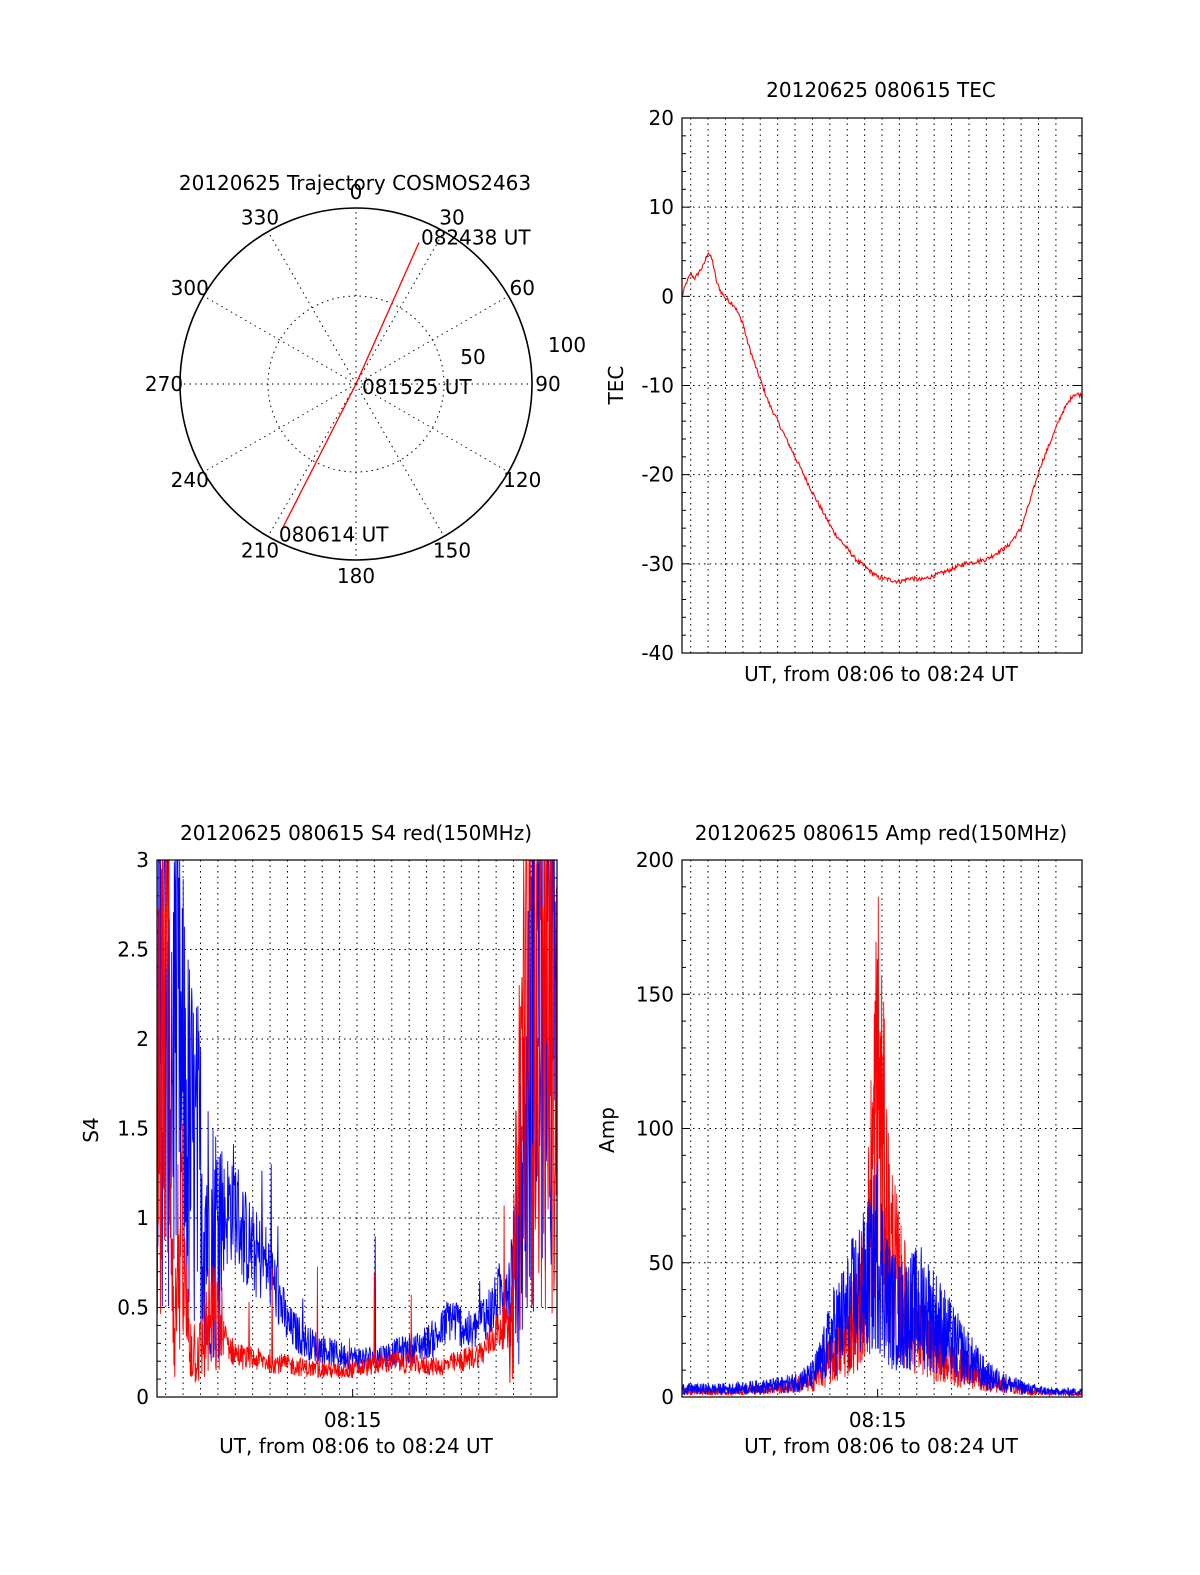 Image resolution: width=1200 pixels, height=1575 pixels. I want to click on y-tick-label: 3, so click(142, 860).